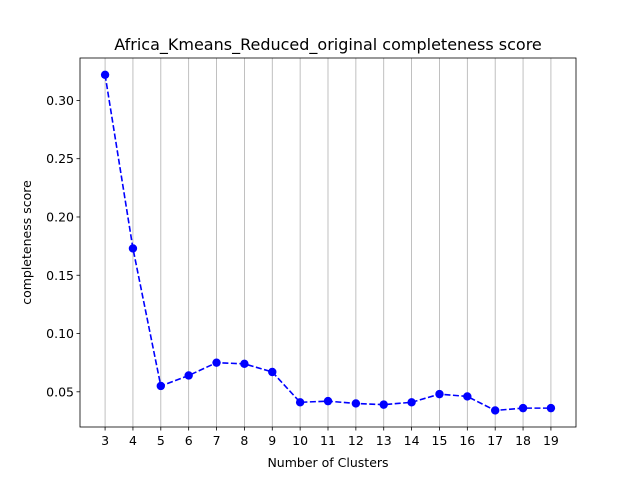 This screenshot has height=480, width=640. I want to click on x-tick-label: 10, so click(300, 440).